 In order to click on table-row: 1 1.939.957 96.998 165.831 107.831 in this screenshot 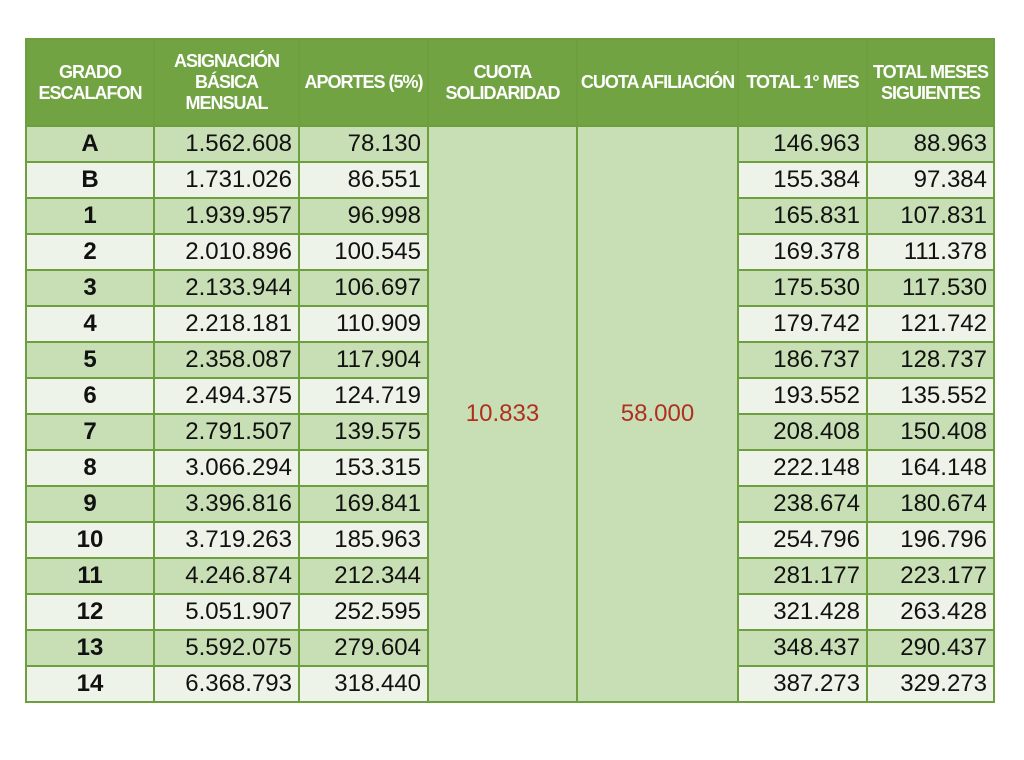, I will do `click(510, 216)`.